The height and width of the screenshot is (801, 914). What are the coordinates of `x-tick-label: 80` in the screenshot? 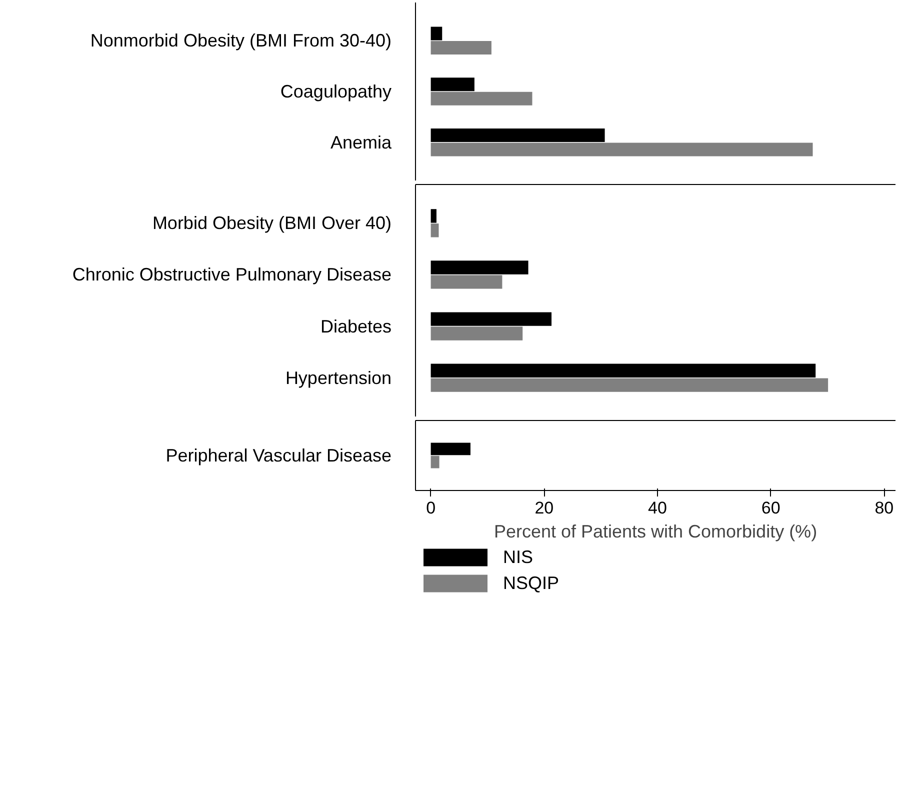 It's located at (884, 508).